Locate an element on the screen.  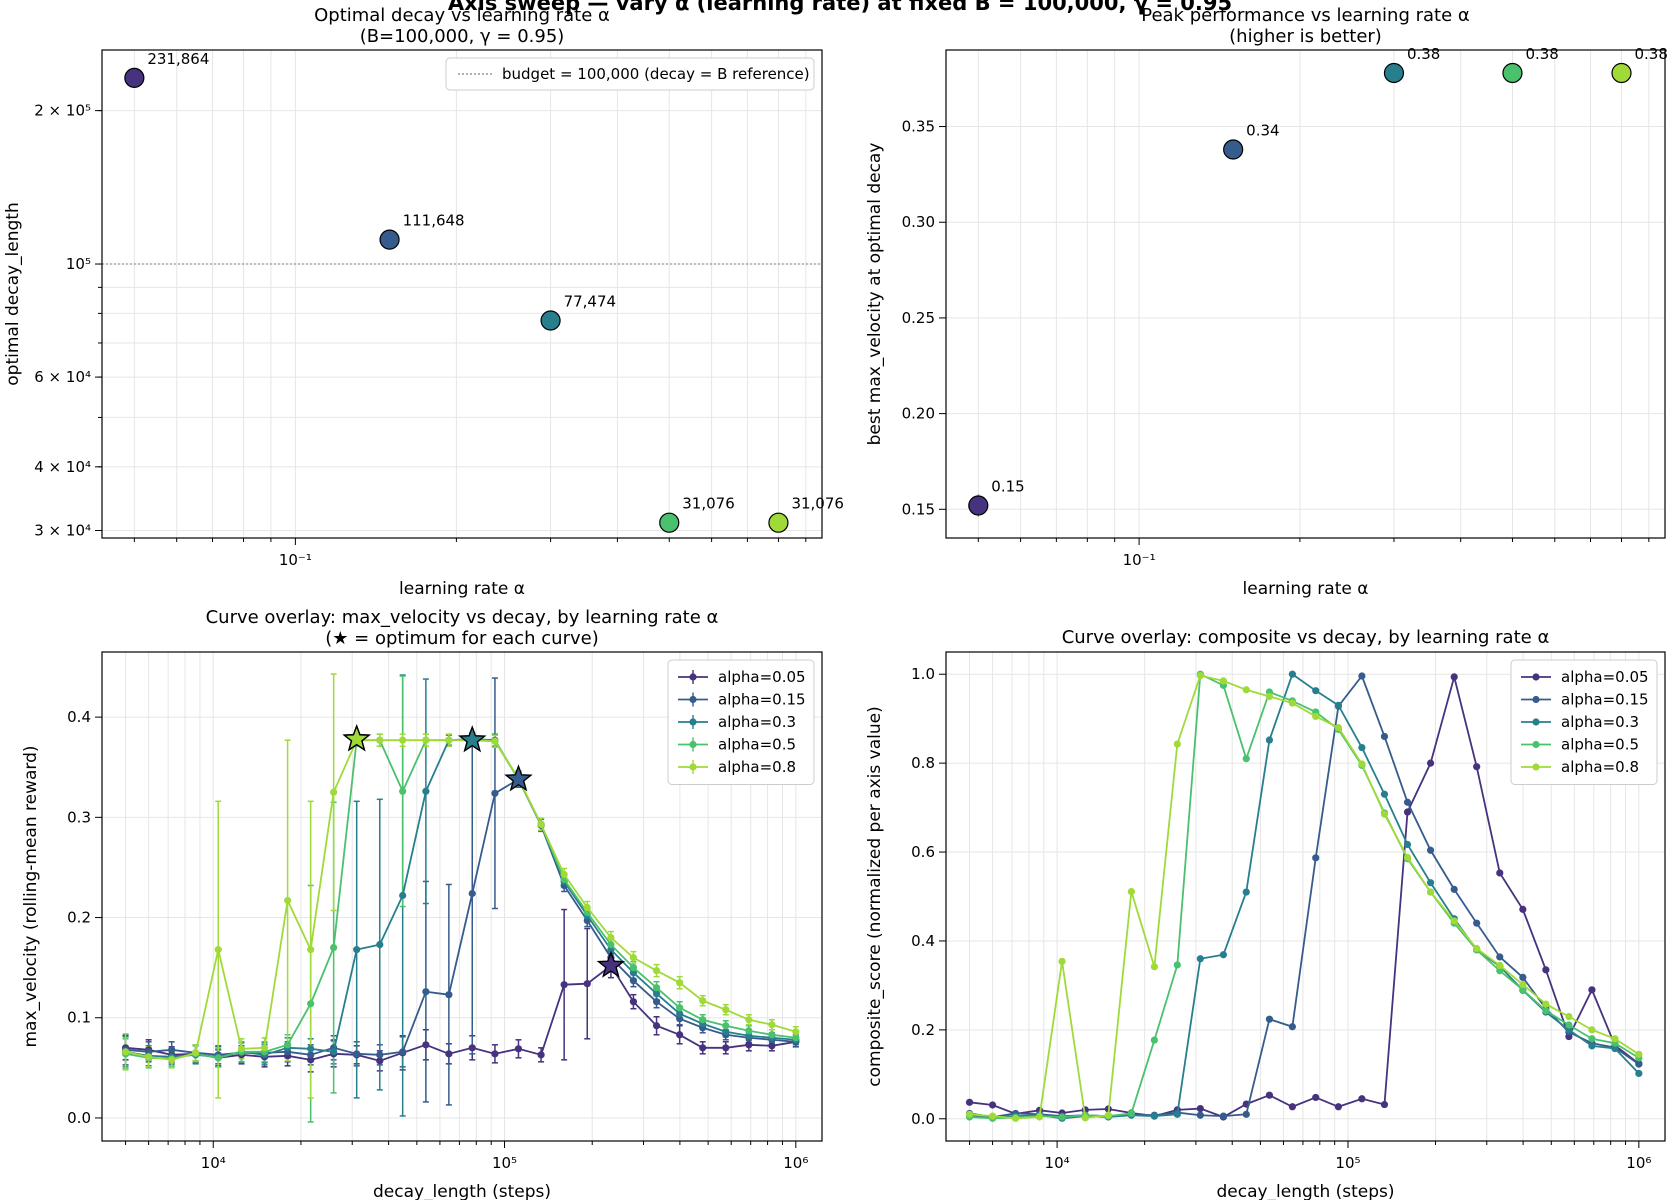
subplot-subtitle: (★ = optimum for each curve) is located at coordinates (461, 638).